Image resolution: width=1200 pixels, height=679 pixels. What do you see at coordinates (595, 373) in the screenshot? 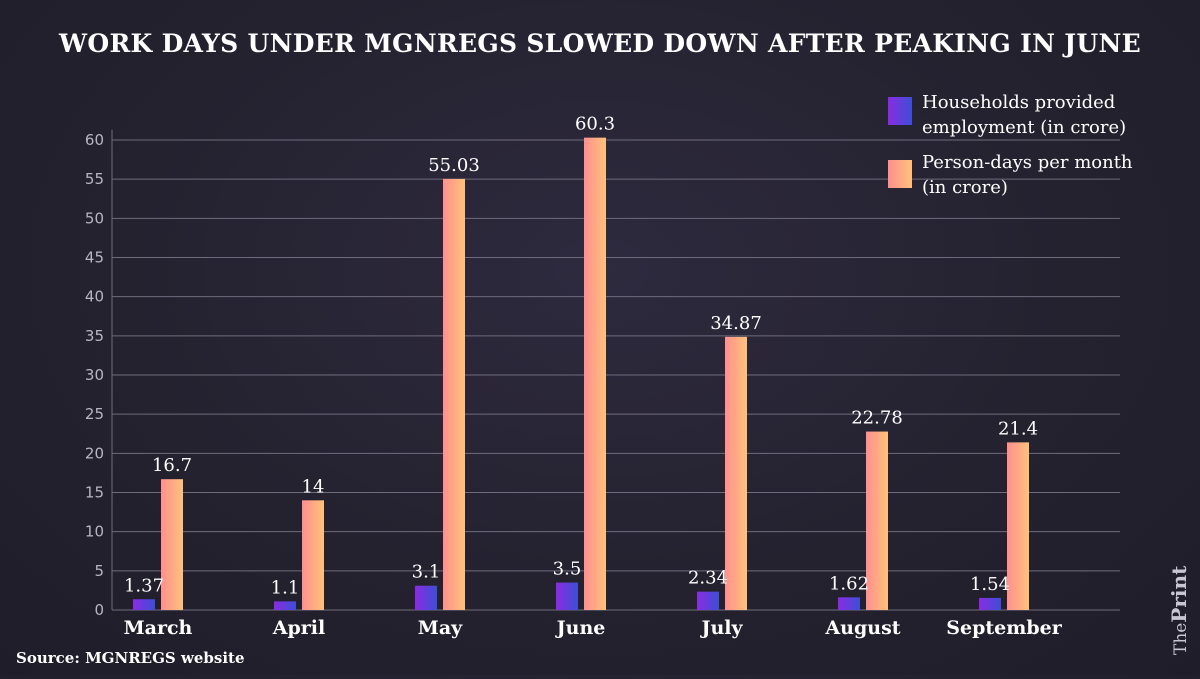
I see `bar-person-days-june` at bounding box center [595, 373].